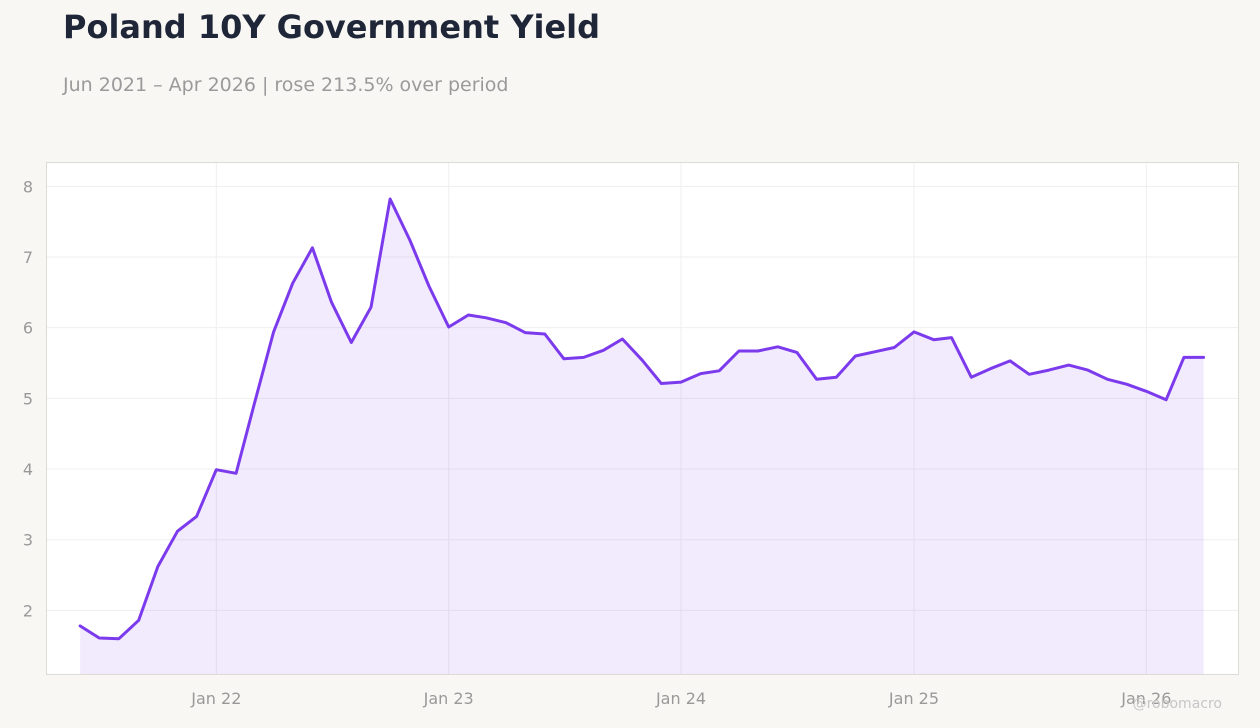 The width and height of the screenshot is (1260, 728). Describe the element at coordinates (28, 610) in the screenshot. I see `y-tick-label: 2` at that location.